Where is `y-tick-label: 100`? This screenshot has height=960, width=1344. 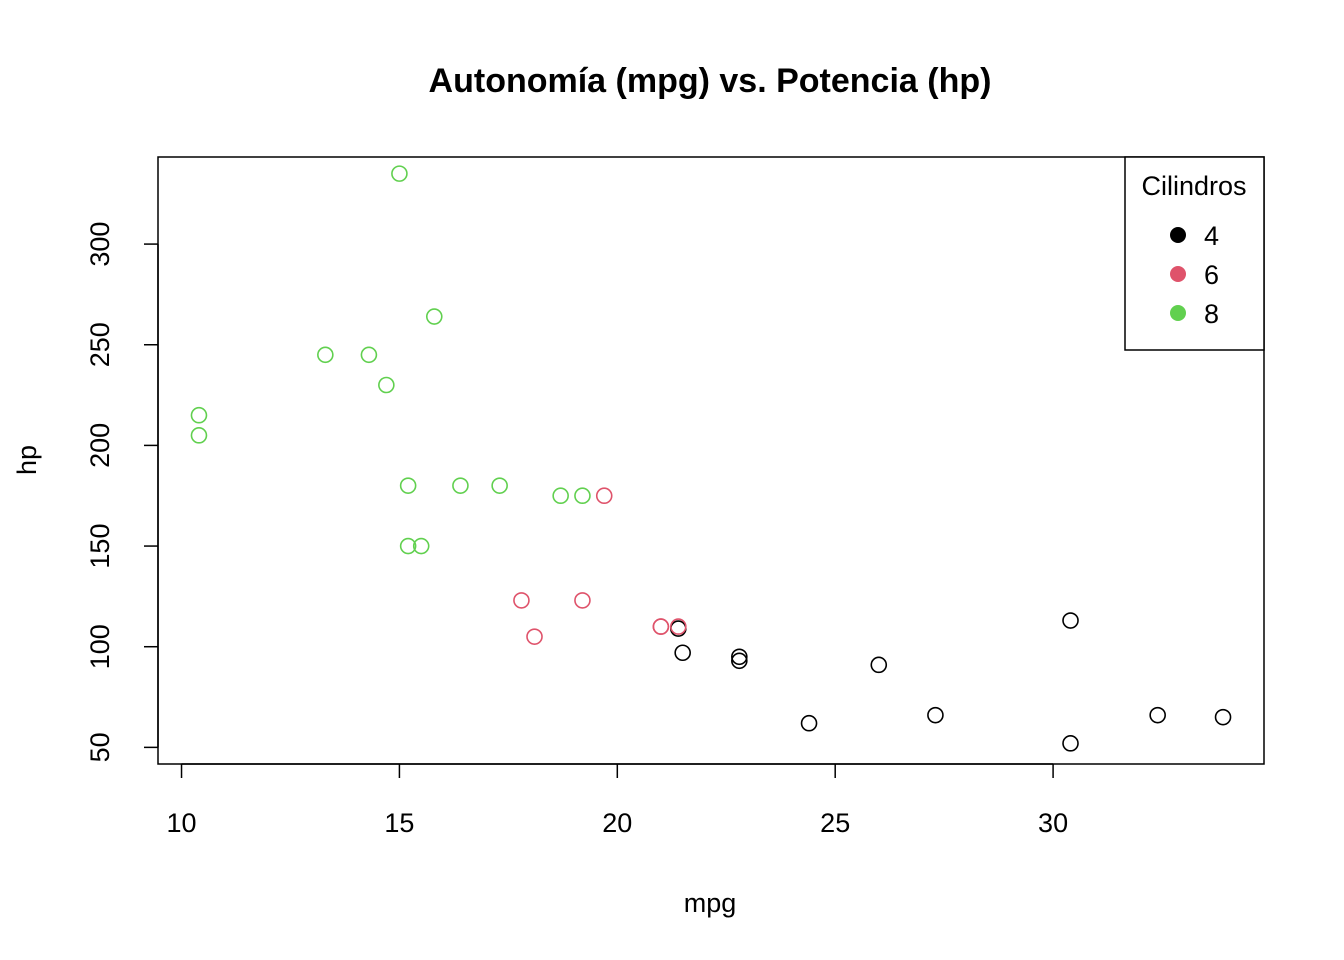
y-tick-label: 100 is located at coordinates (100, 646).